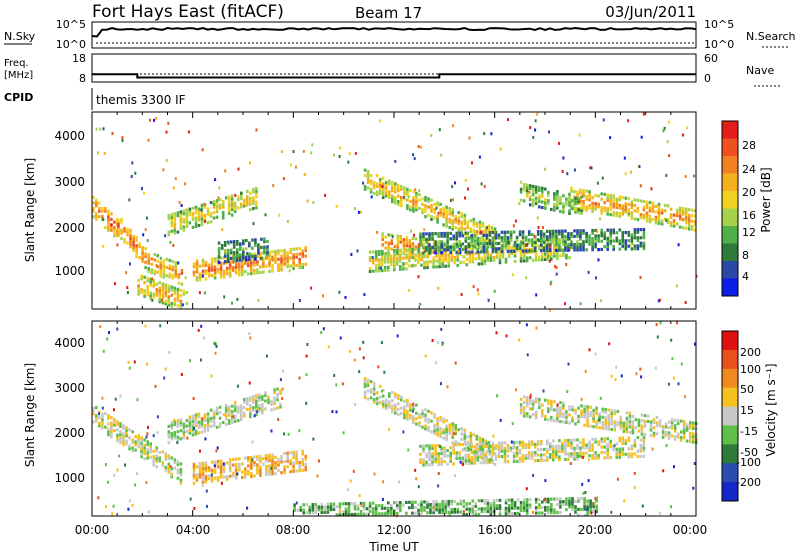 This screenshot has height=554, width=800. What do you see at coordinates (749, 215) in the screenshot?
I see `power-cb-tick-16: 16` at bounding box center [749, 215].